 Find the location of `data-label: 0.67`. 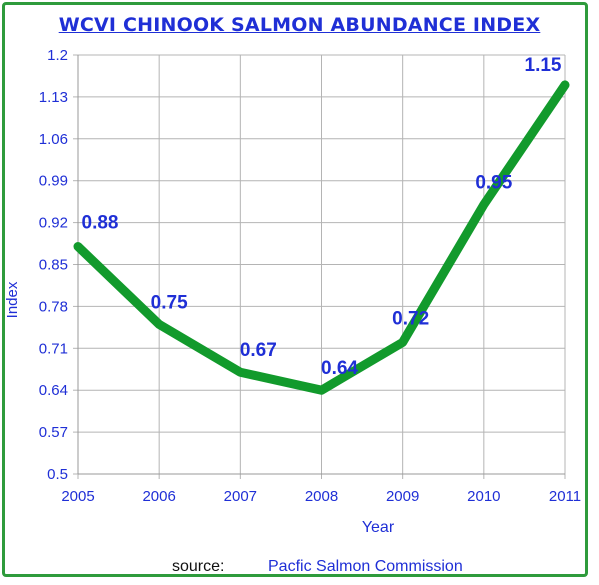

data-label: 0.67 is located at coordinates (258, 350).